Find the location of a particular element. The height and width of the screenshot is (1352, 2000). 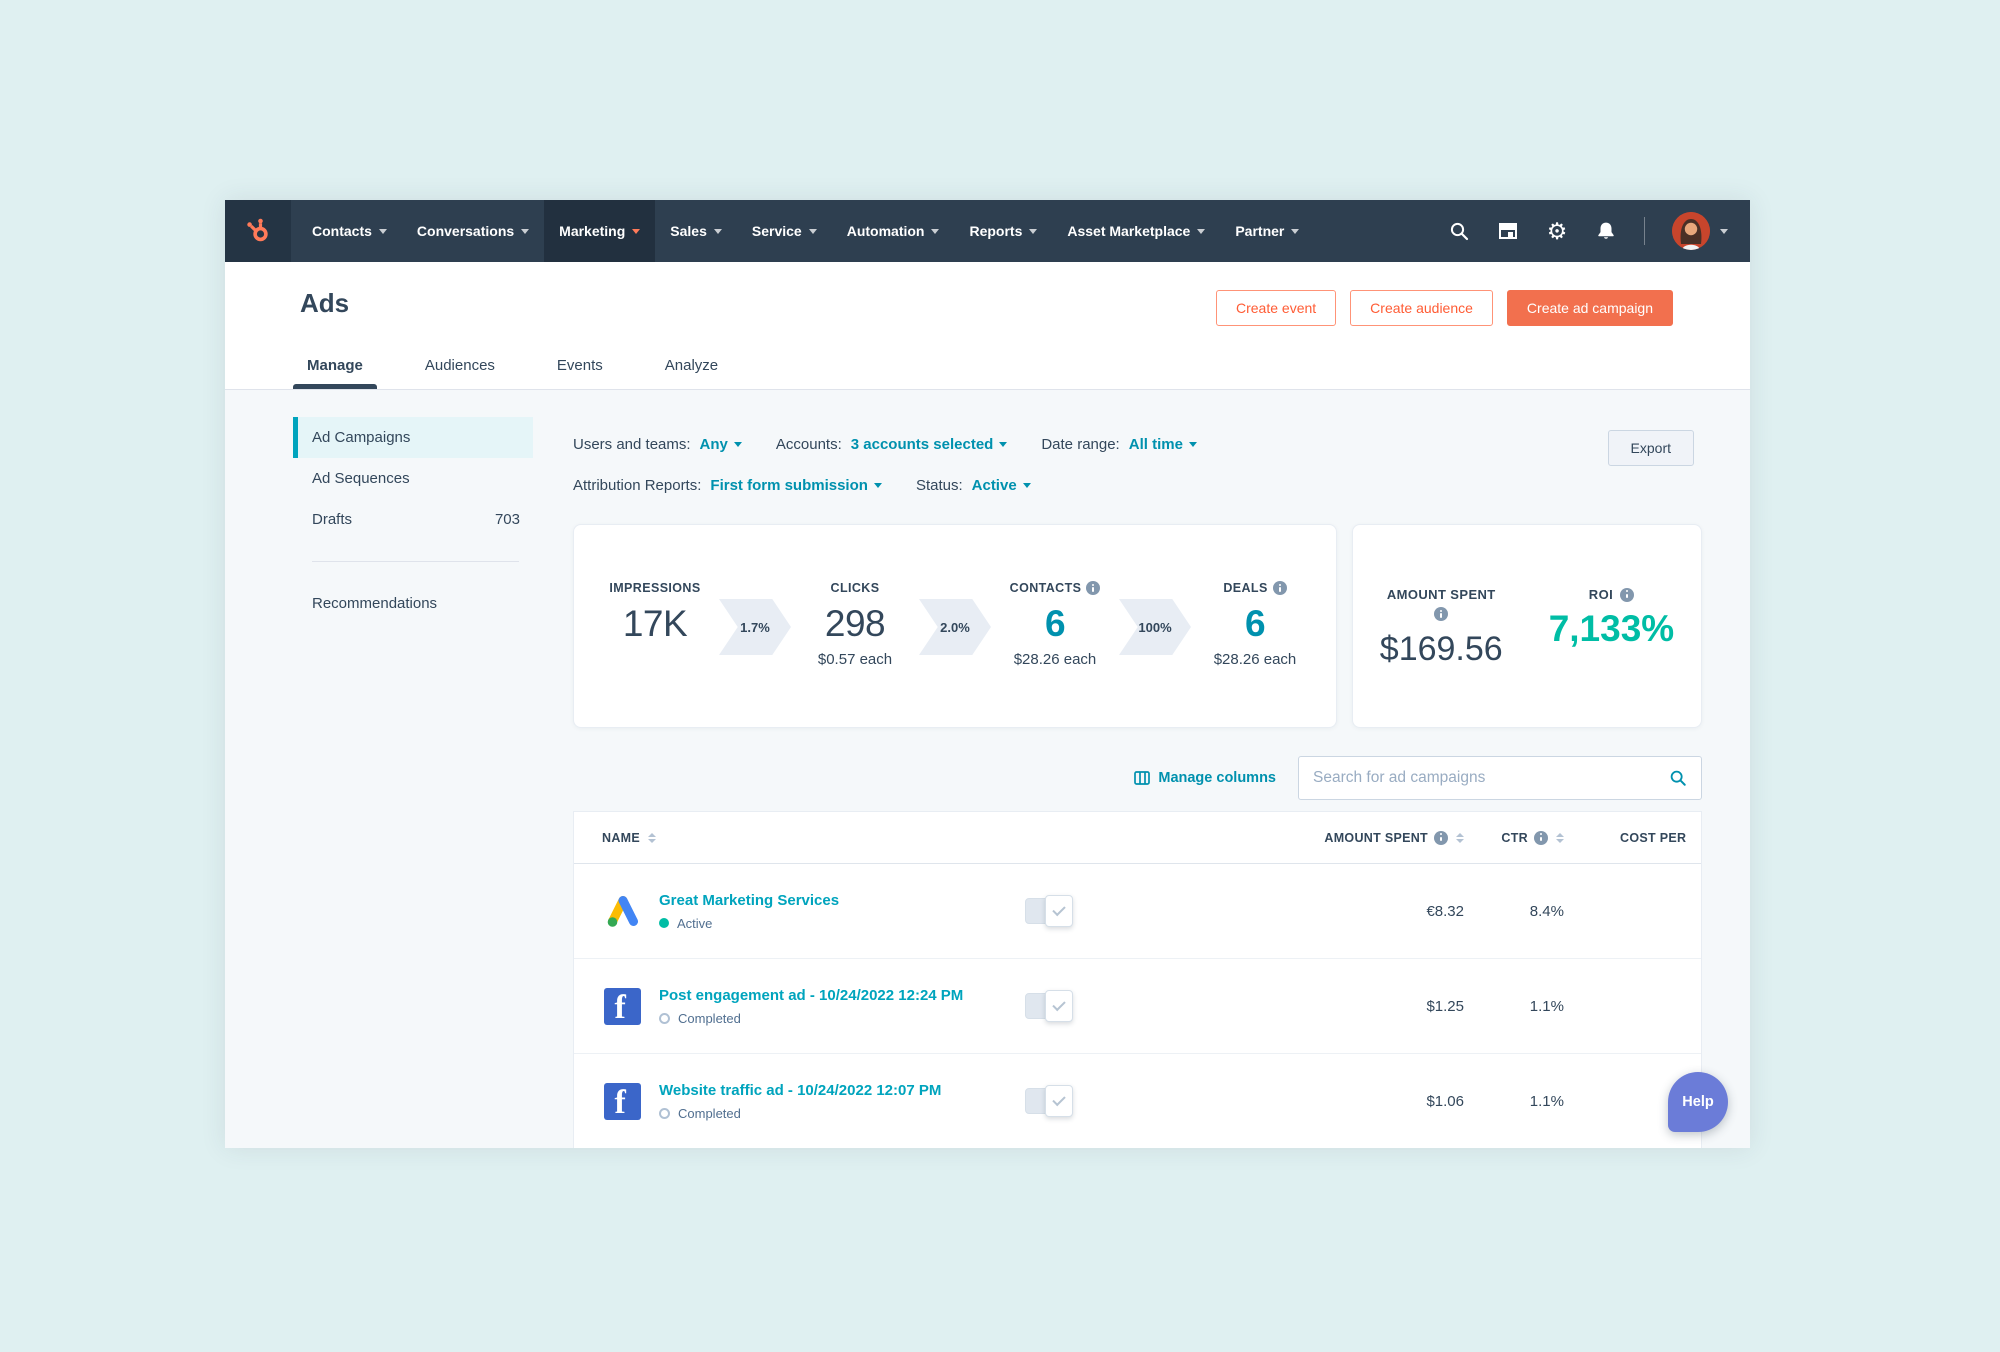

filter-accounts-dropdown: 3 accounts selected is located at coordinates (929, 444).